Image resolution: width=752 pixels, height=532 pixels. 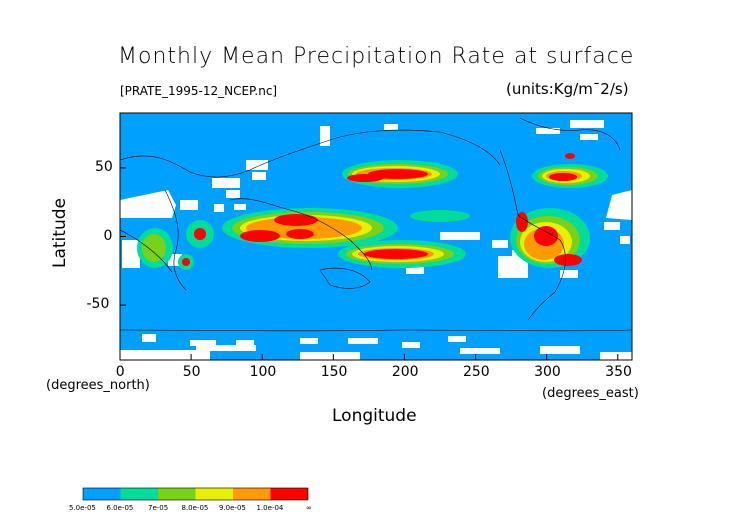 What do you see at coordinates (270, 508) in the screenshot?
I see `colorbar-label: 1.0e-04` at bounding box center [270, 508].